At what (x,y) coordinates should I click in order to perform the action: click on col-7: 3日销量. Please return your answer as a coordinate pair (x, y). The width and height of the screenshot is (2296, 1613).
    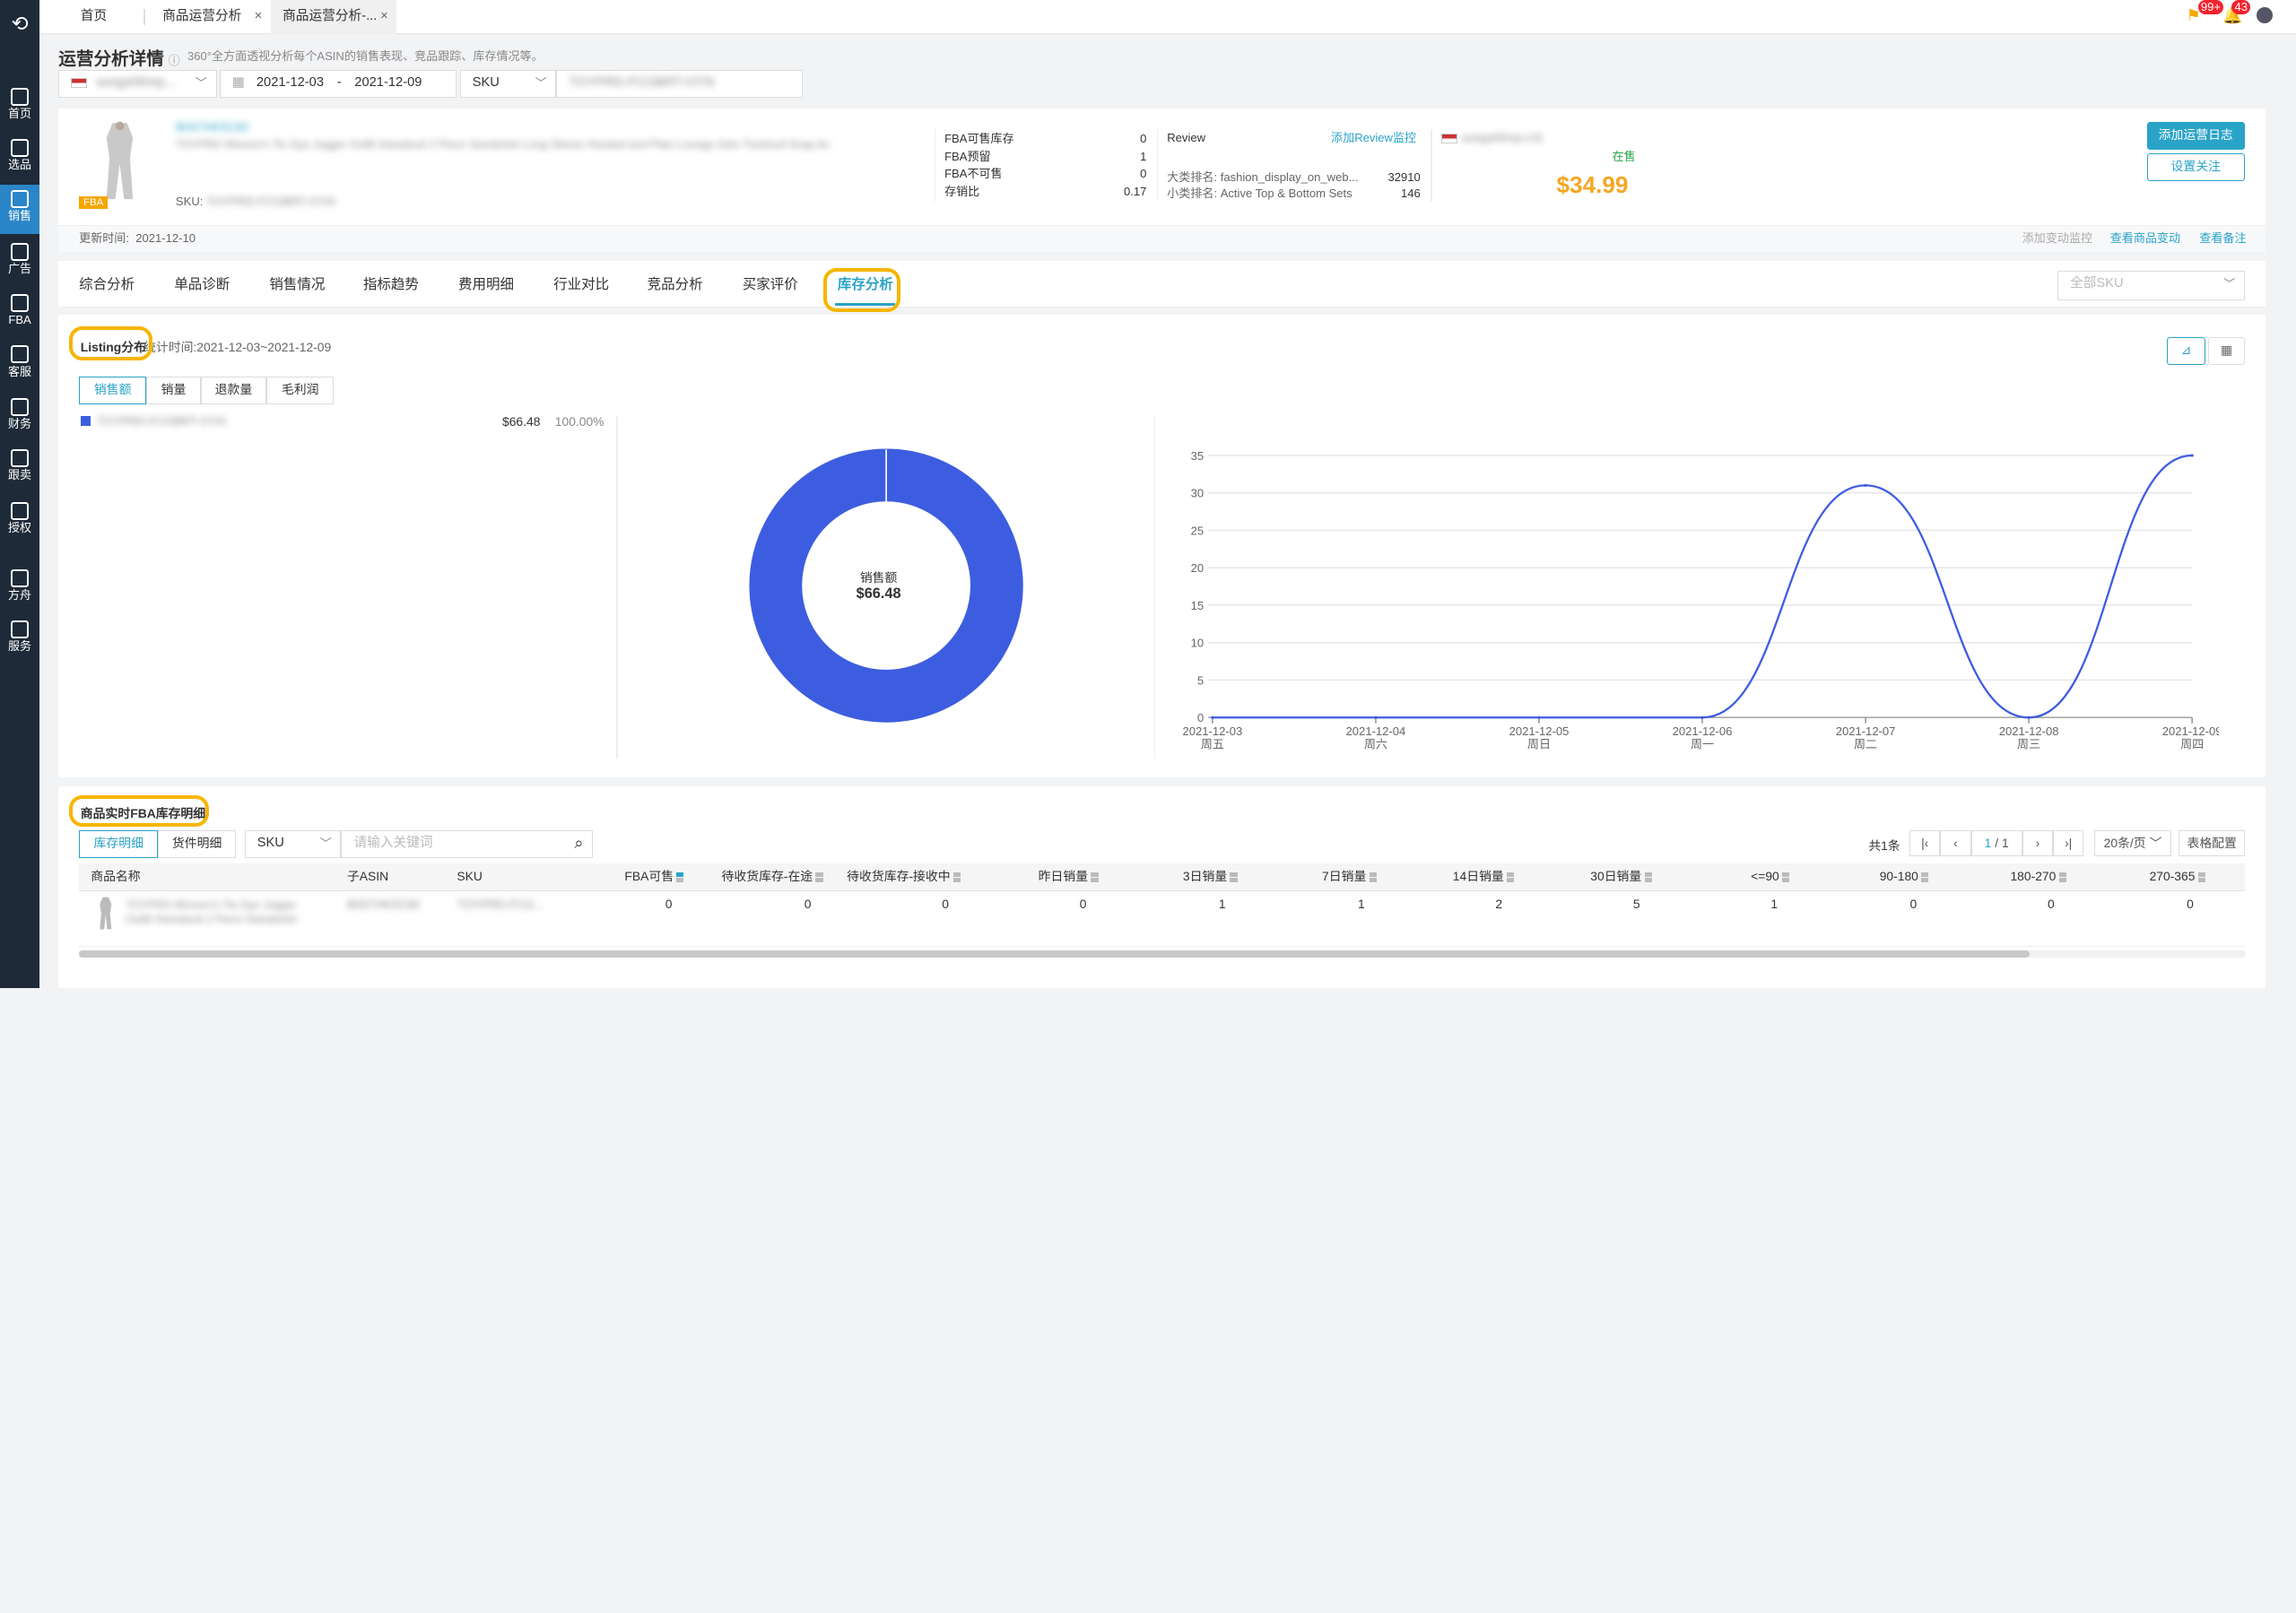
    Looking at the image, I should click on (1210, 877).